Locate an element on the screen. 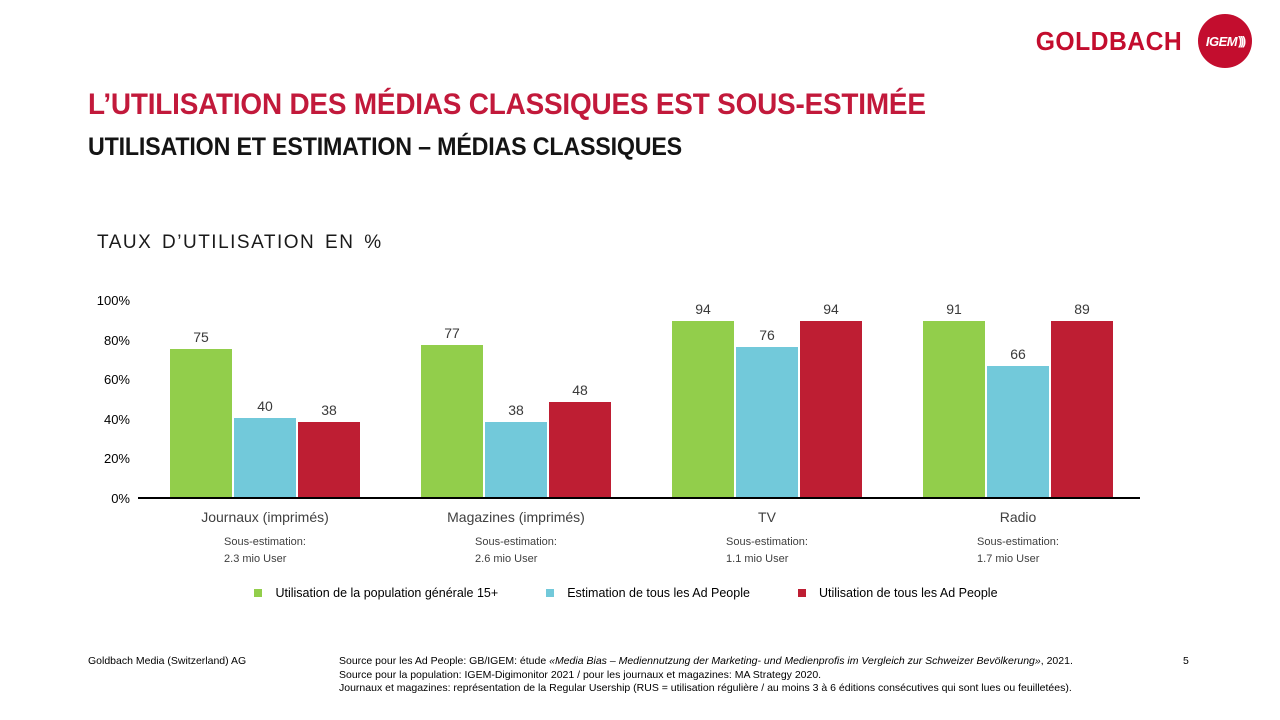  bar-value-label: 75 is located at coordinates (201, 336).